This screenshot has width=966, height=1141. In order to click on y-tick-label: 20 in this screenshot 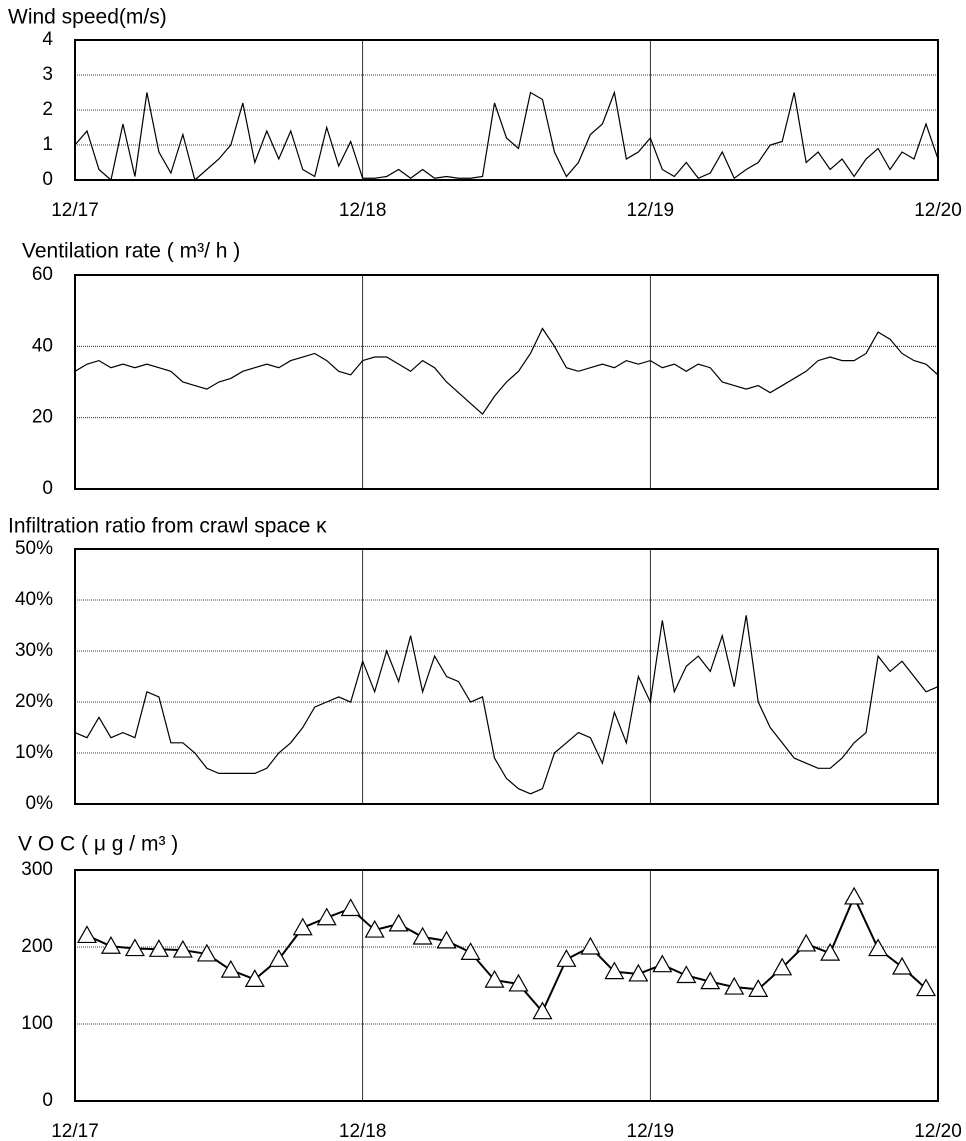, I will do `click(42, 417)`.